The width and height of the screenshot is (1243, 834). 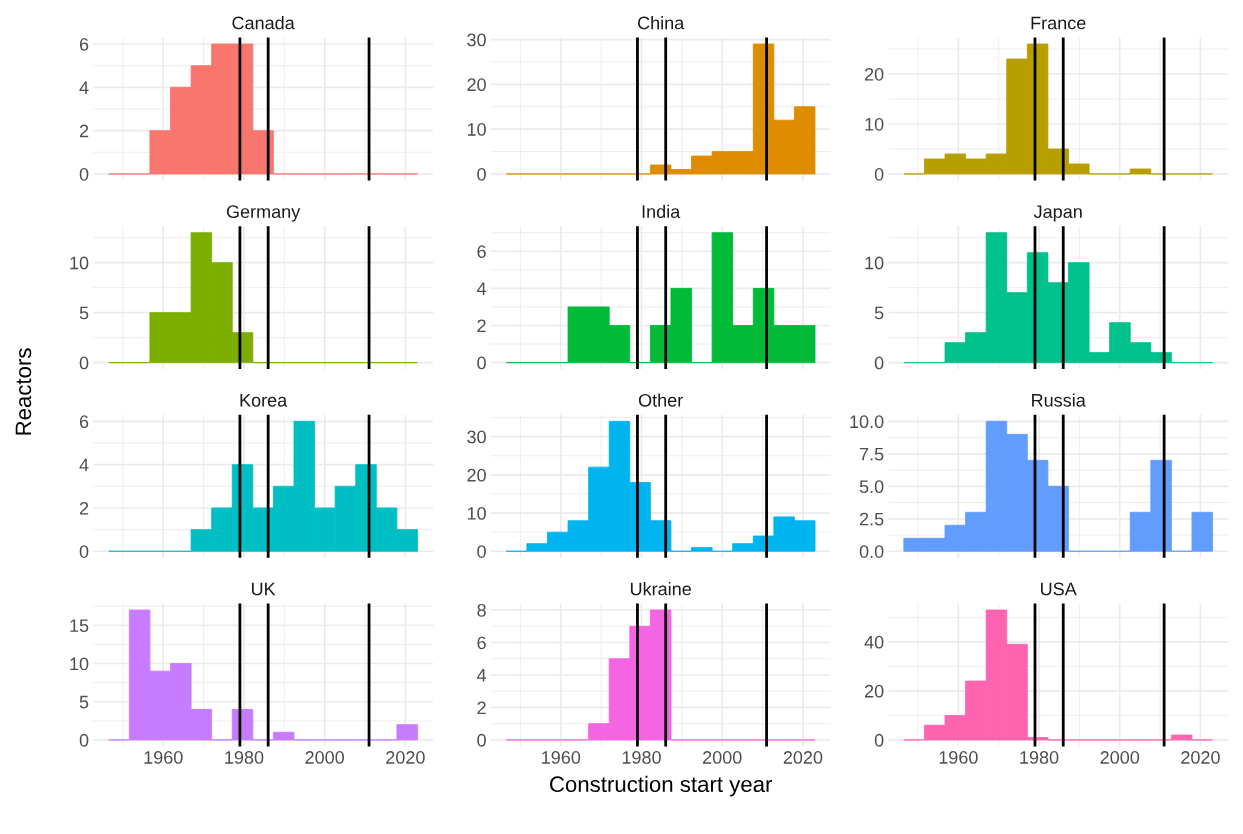 I want to click on chart-title: Canada, so click(x=263, y=23).